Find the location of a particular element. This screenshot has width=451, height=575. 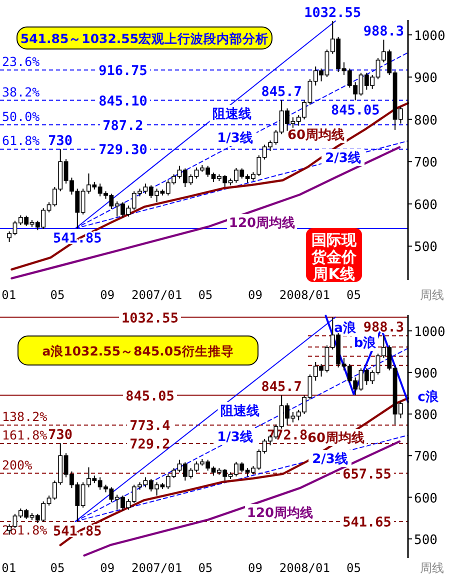

text: a浪1032.55～845.05衍生推导 is located at coordinates (138, 351).